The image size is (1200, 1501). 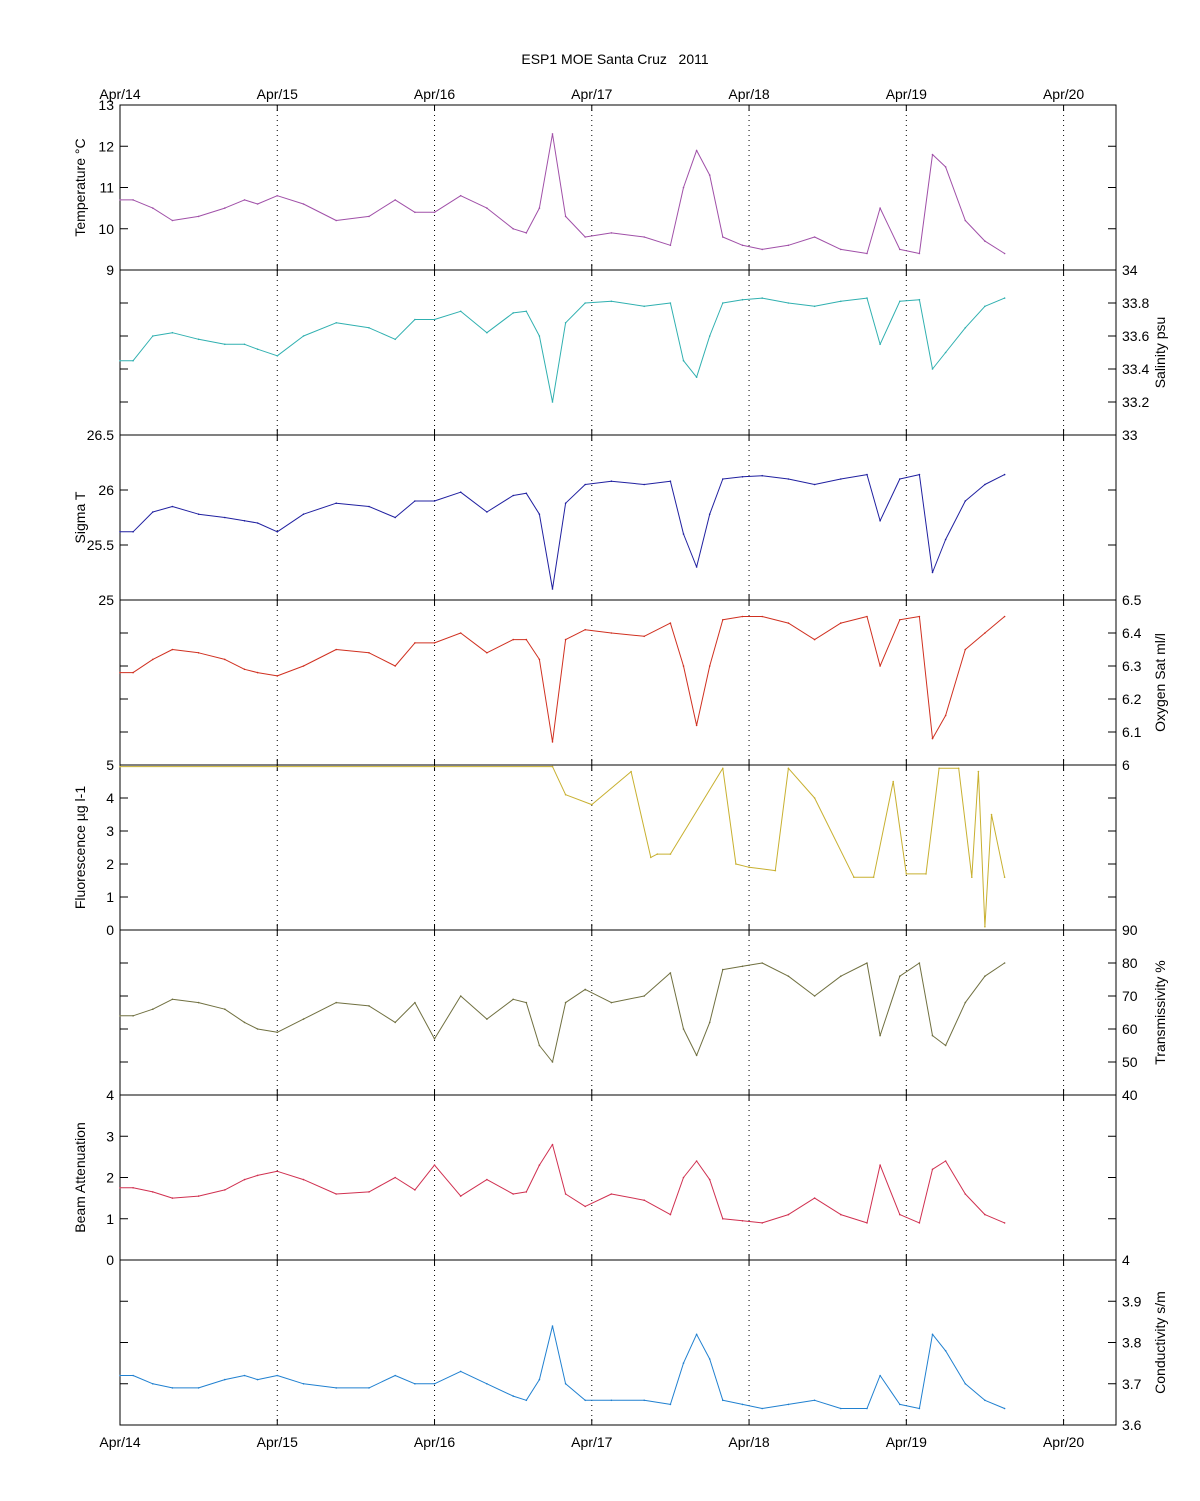 I want to click on y-tick-label: 3, so click(x=110, y=831).